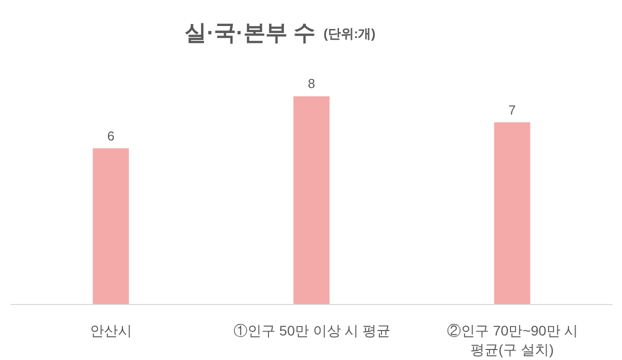 The image size is (622, 360). Describe the element at coordinates (312, 330) in the screenshot. I see `x-tick-label: ①인구 50만 이상 시 평균` at that location.